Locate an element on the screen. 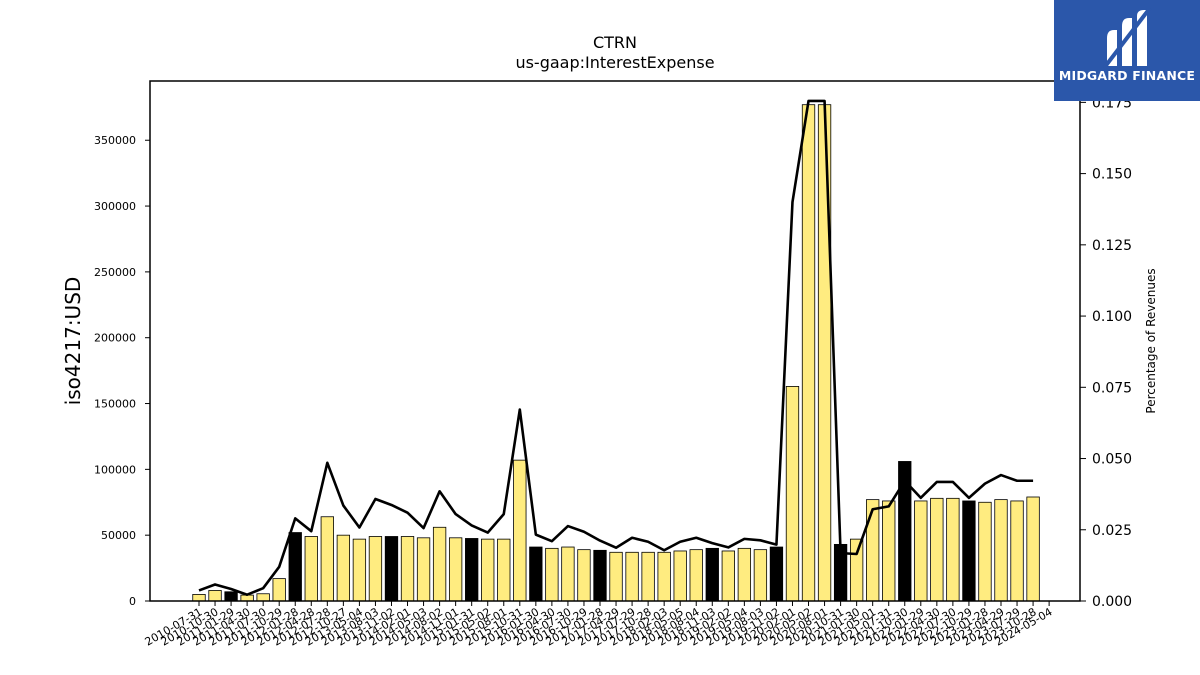 This screenshot has height=675, width=1200. y2-tick-label: 0.050 is located at coordinates (1112, 460).